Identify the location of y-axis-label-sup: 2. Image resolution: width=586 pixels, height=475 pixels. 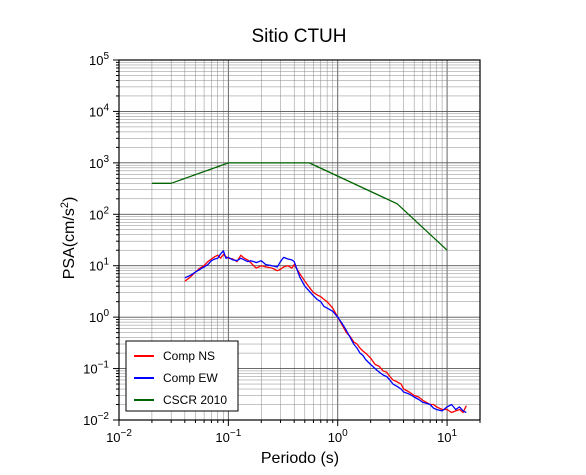
(65, 205).